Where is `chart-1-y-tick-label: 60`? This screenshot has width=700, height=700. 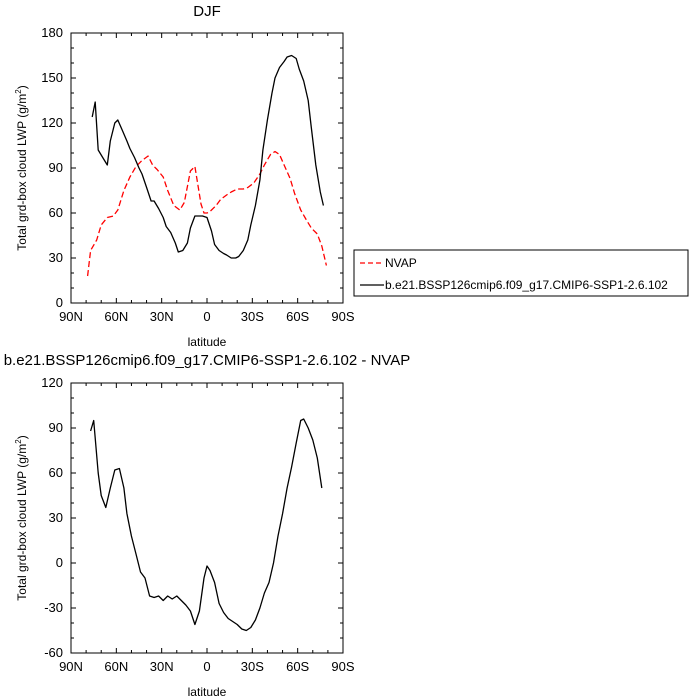 chart-1-y-tick-label: 60 is located at coordinates (56, 212).